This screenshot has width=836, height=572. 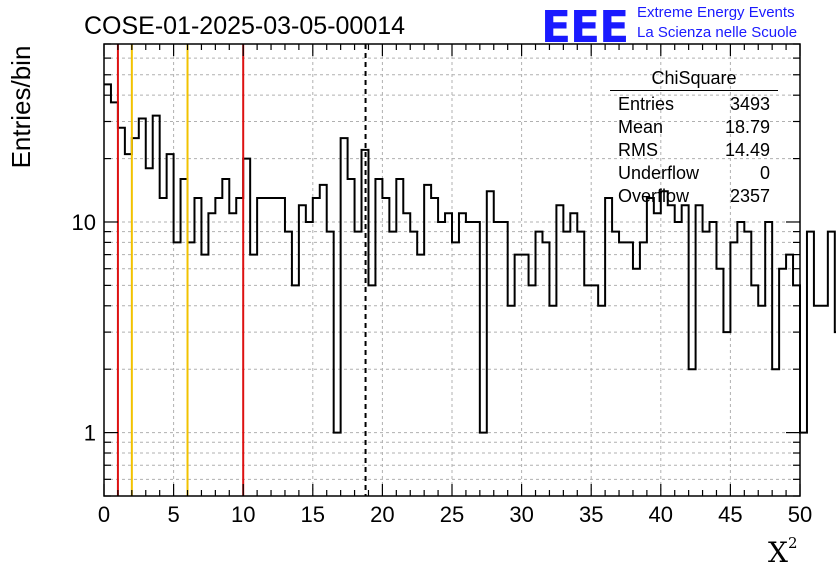 What do you see at coordinates (661, 514) in the screenshot?
I see `x-tick-label: 40` at bounding box center [661, 514].